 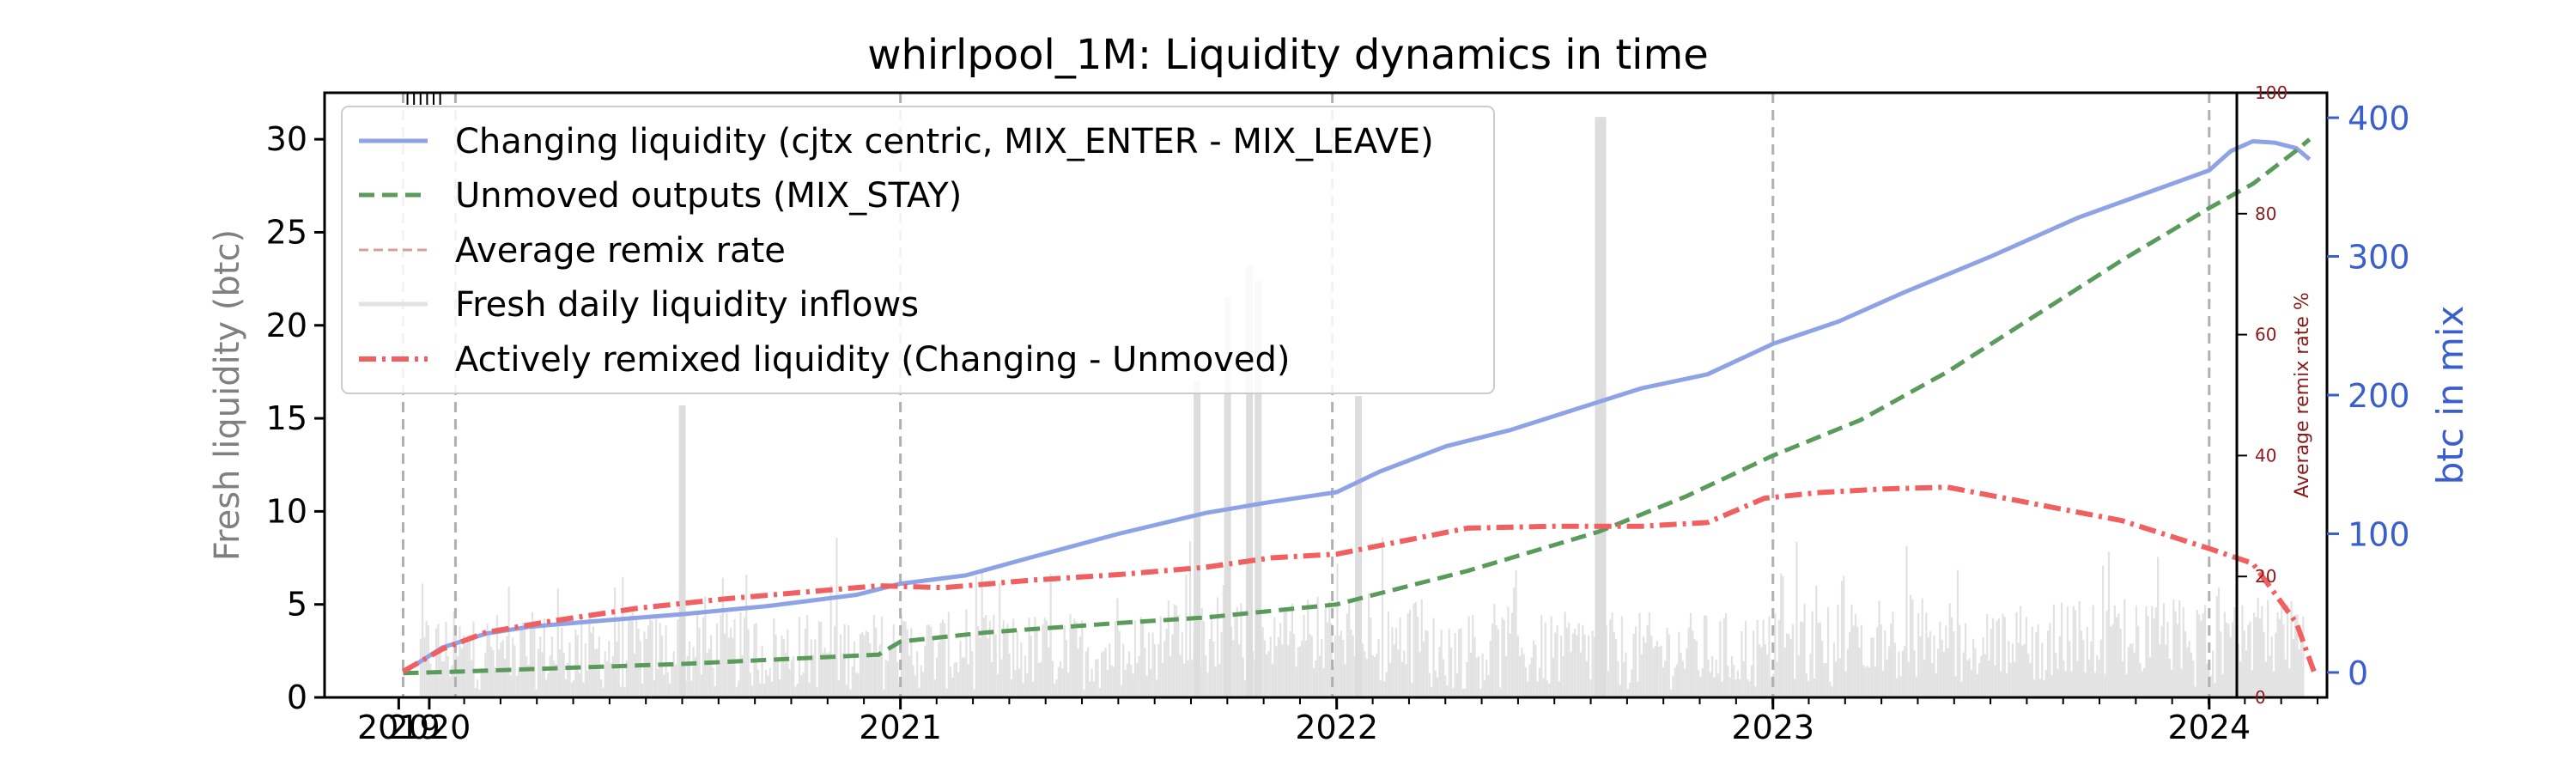 I want to click on remix-axis-ticks: 0 20 40 60 80 100, so click(x=2262, y=395).